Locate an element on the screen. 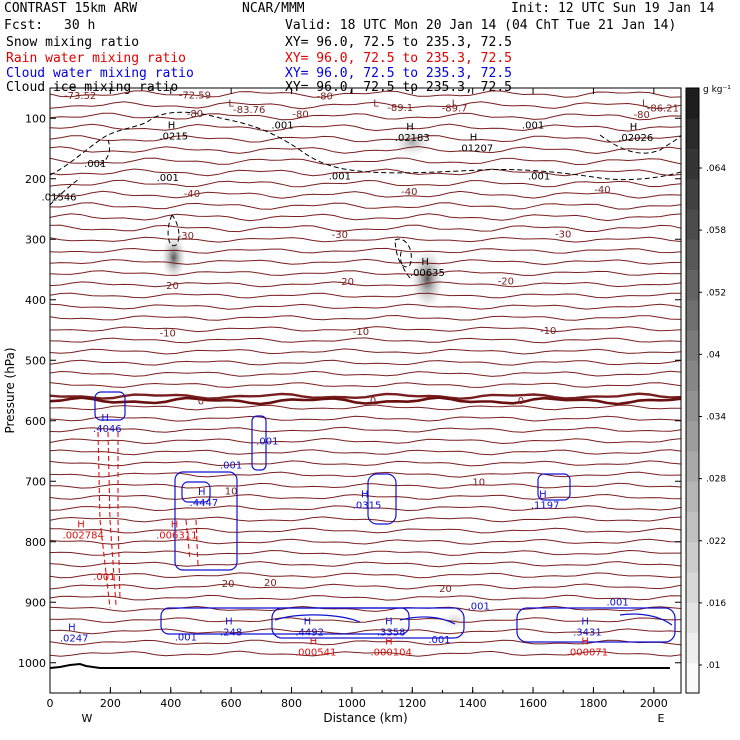 This screenshot has width=740, height=740. colorbar-tick-label: .016 is located at coordinates (716, 604).